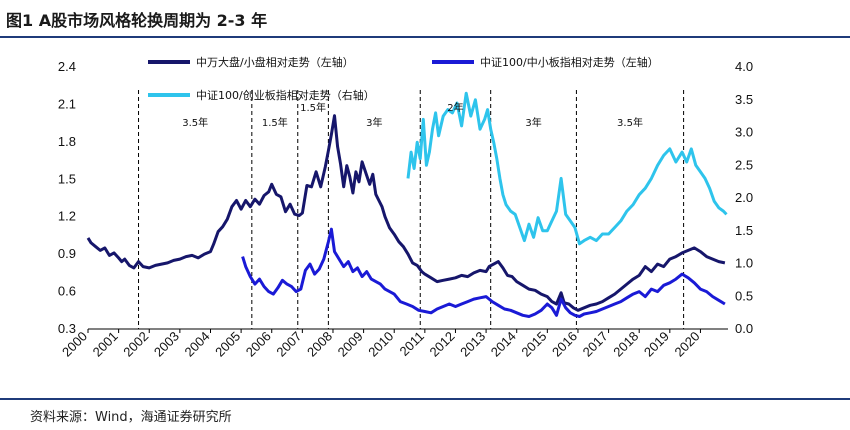 The width and height of the screenshot is (850, 430). Describe the element at coordinates (67, 216) in the screenshot. I see `y-left-tick-label: 1.2` at that location.